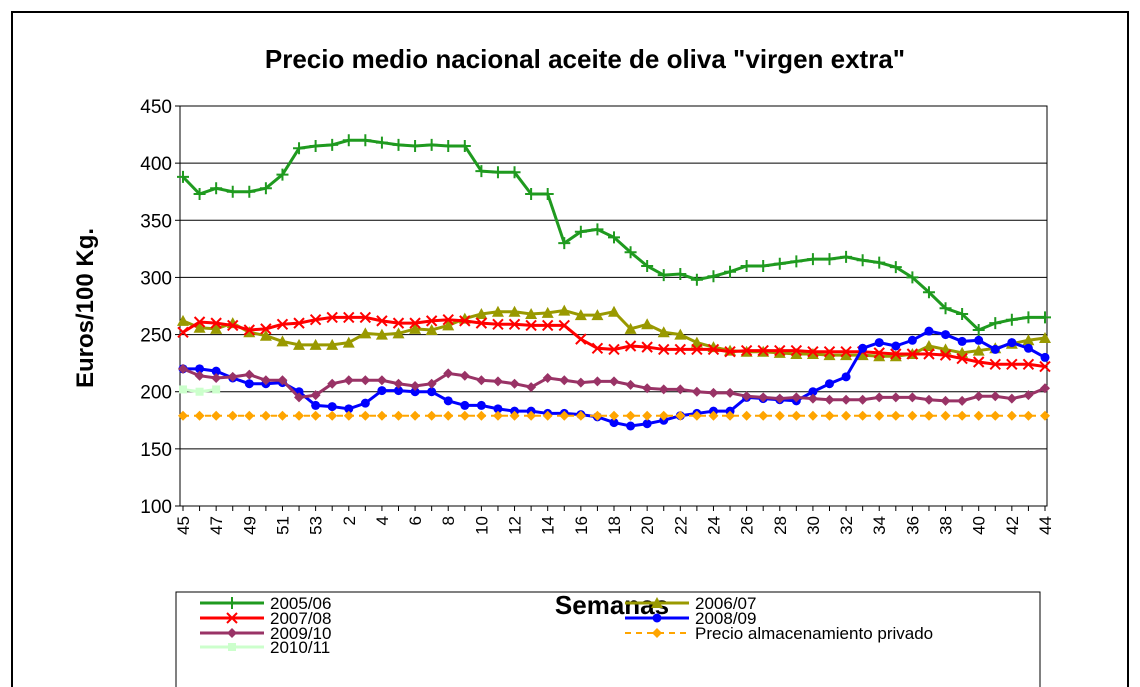 This screenshot has width=1140, height=687. What do you see at coordinates (300, 603) in the screenshot?
I see `legend-label: 2005/06` at bounding box center [300, 603].